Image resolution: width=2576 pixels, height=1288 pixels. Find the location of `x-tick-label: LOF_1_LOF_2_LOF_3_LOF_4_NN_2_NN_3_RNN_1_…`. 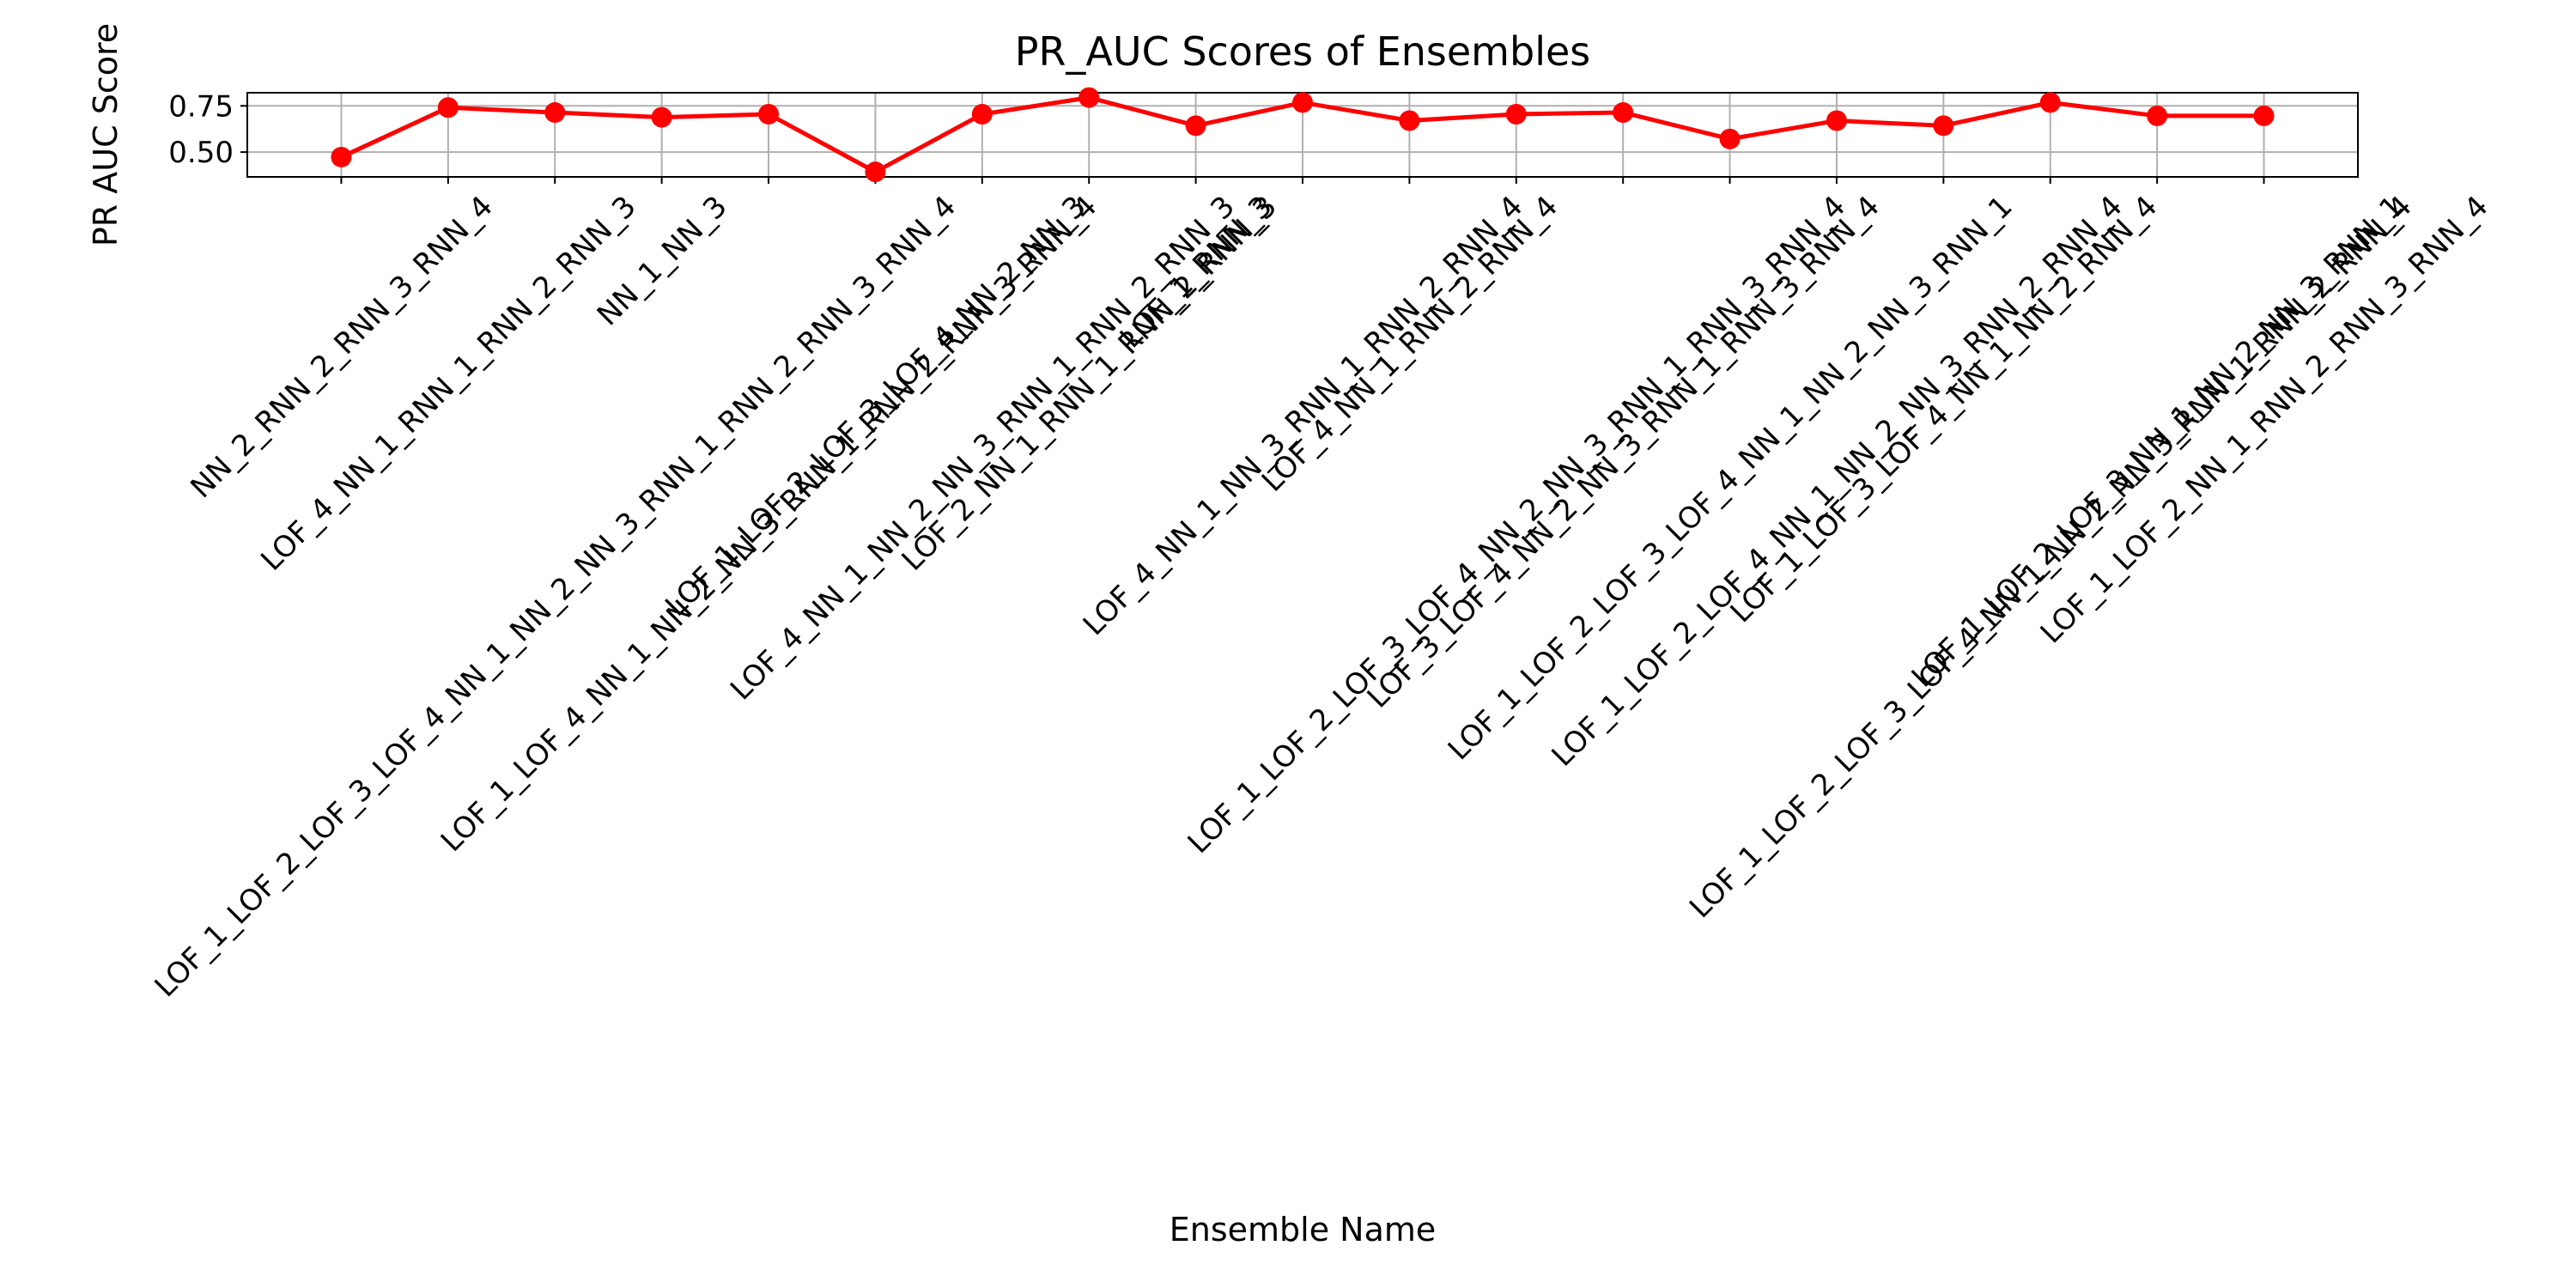

x-tick-label: LOF_1_LOF_2_LOF_3_LOF_4_NN_2_NN_3_RNN_1_… is located at coordinates (1517, 525).